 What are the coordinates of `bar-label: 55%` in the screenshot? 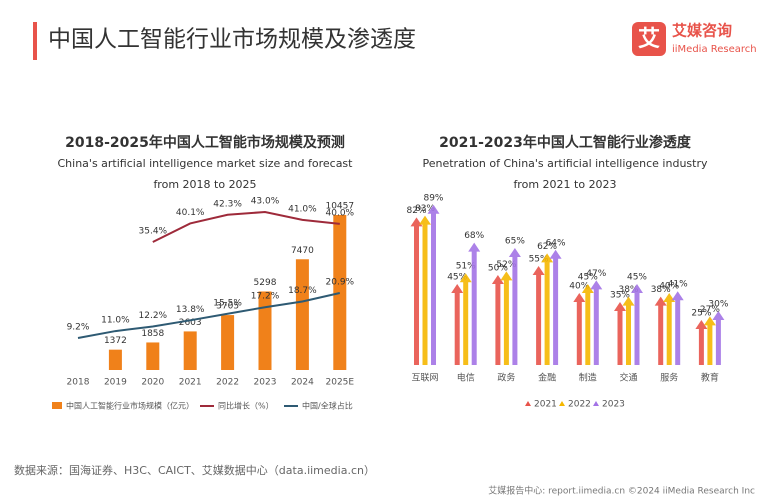 It's located at (539, 260).